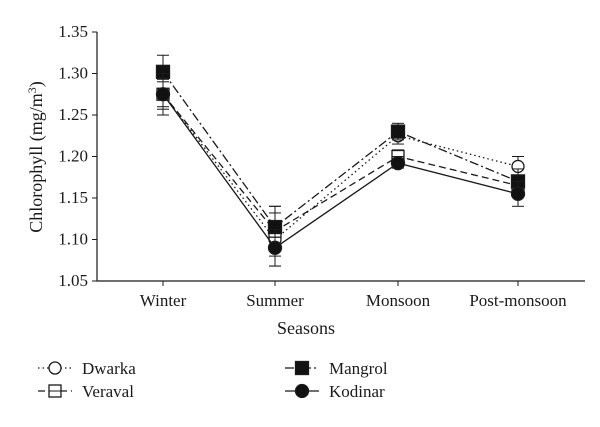  I want to click on legend-label: Mangrol, so click(358, 368).